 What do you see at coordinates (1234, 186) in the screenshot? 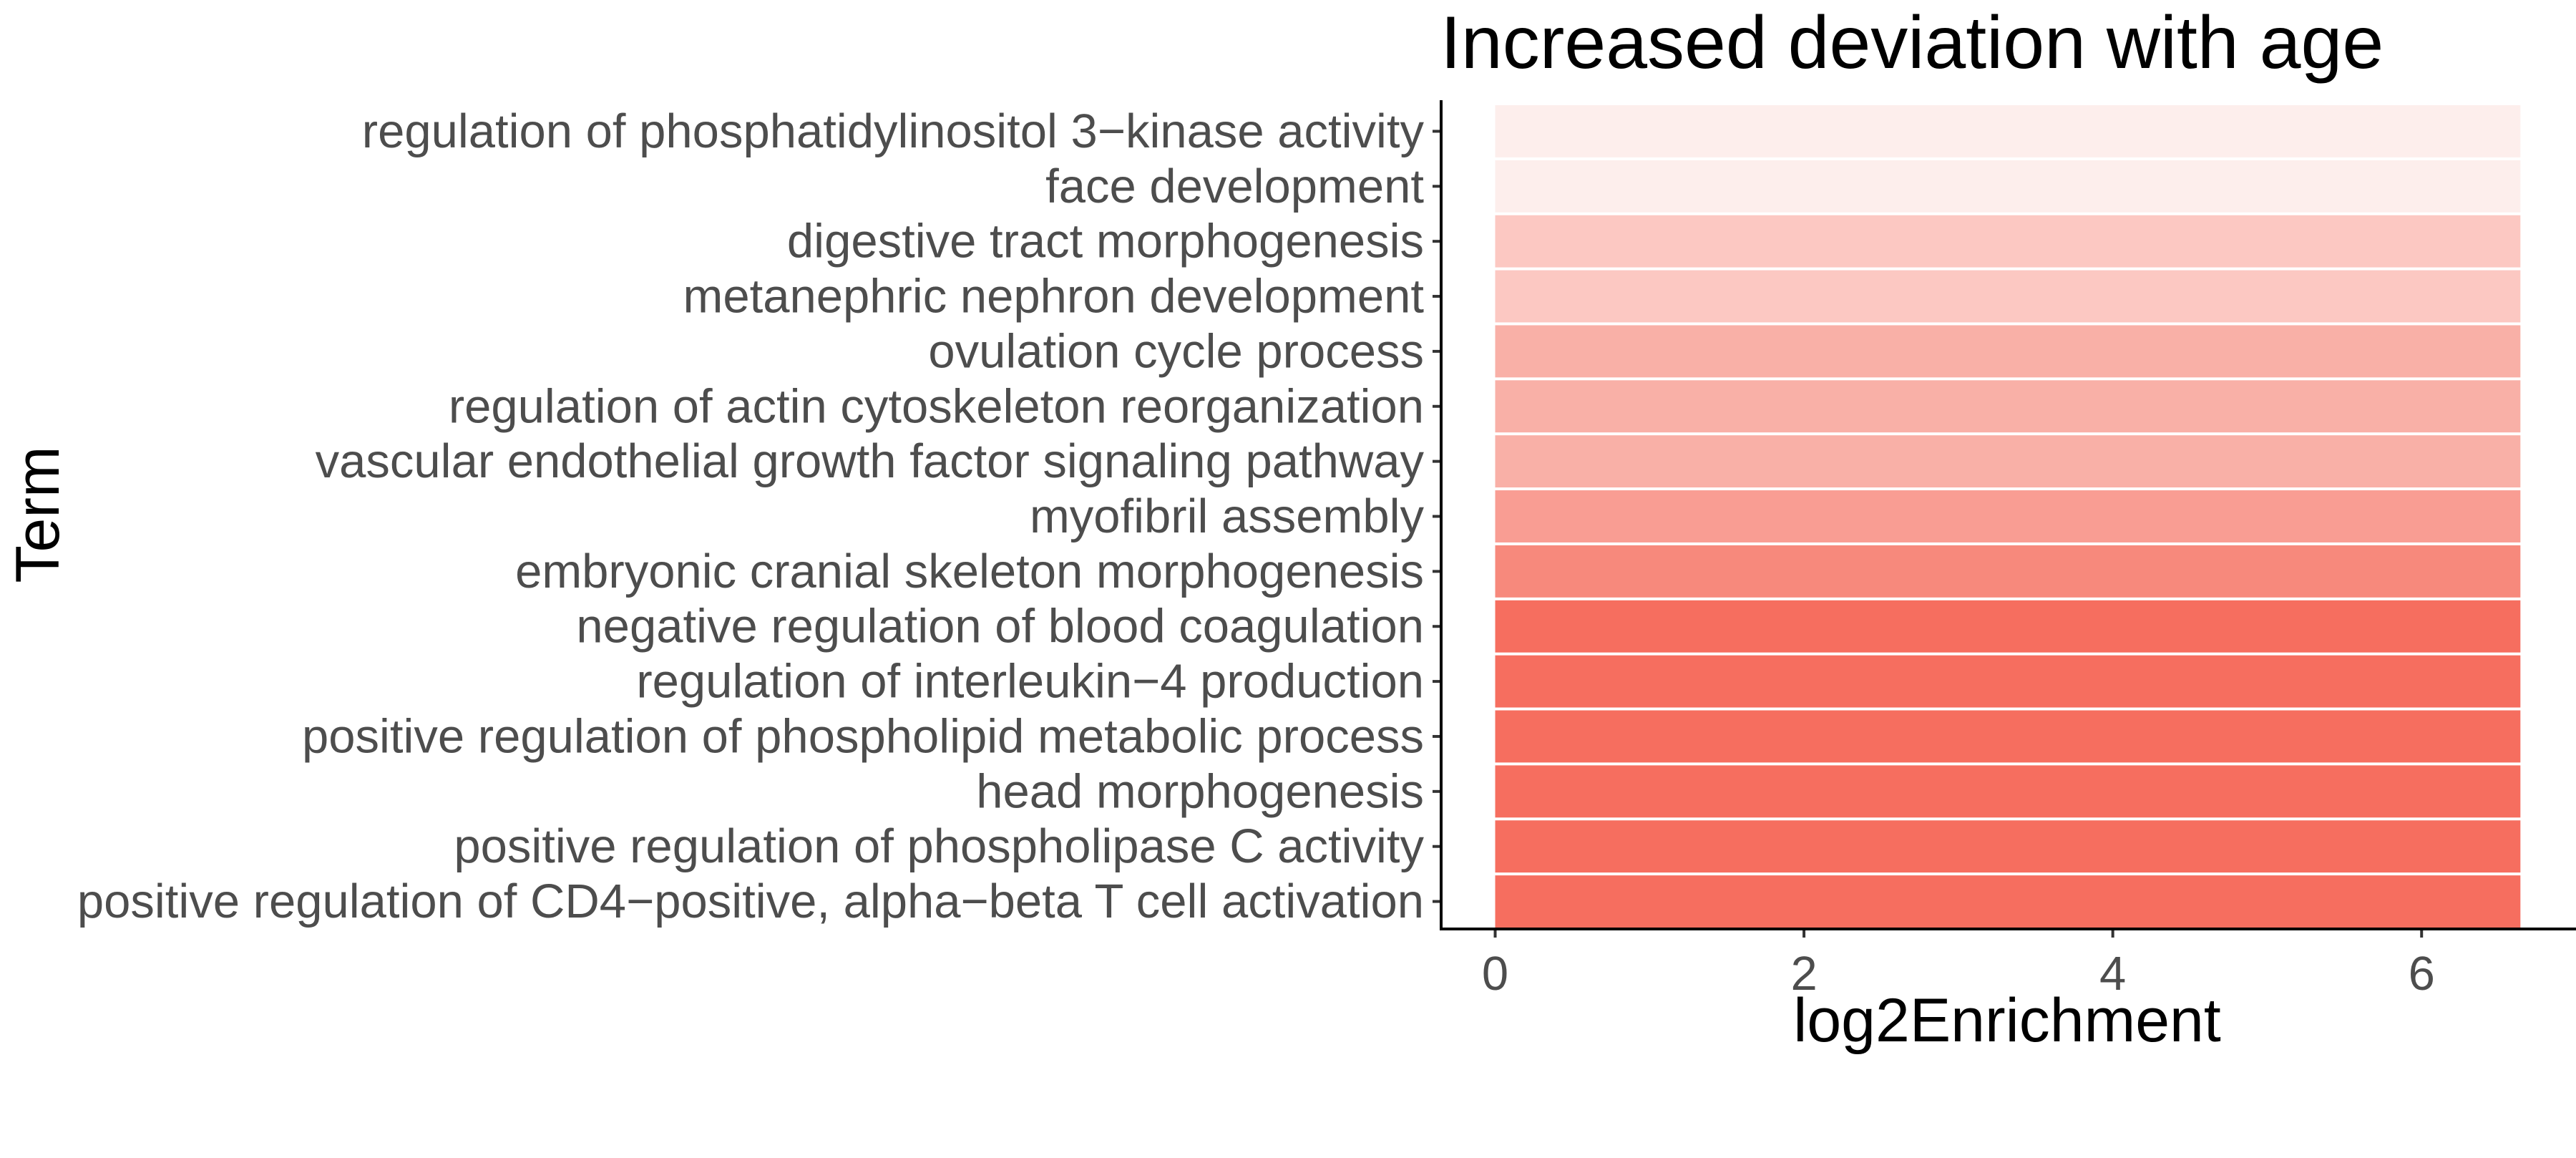
I see `y-tick-label: face development` at bounding box center [1234, 186].